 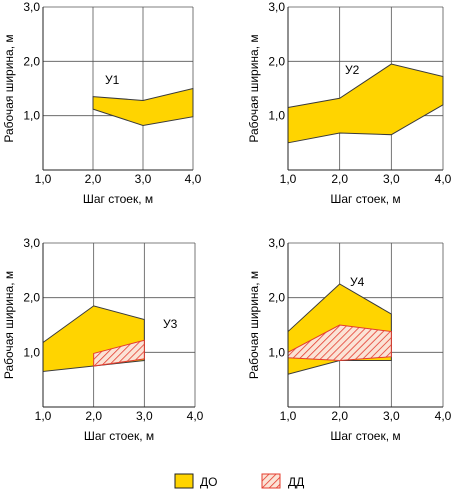 What do you see at coordinates (352, 70) in the screenshot?
I see `panel-annotation: У2` at bounding box center [352, 70].